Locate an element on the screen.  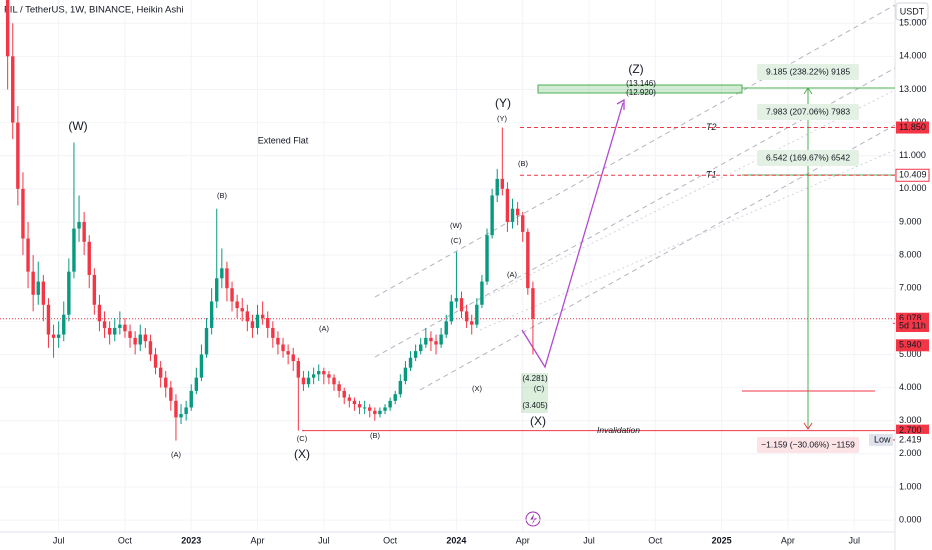
y-tick-label: 8.000 is located at coordinates (910, 254).